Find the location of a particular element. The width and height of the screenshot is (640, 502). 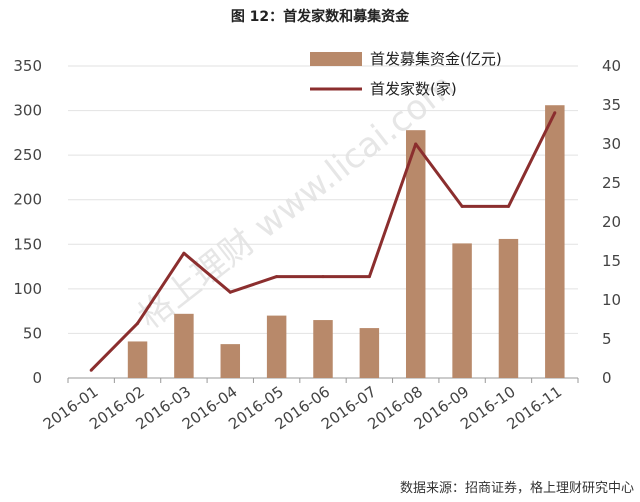

right-tick-label: 35 is located at coordinates (611, 105).